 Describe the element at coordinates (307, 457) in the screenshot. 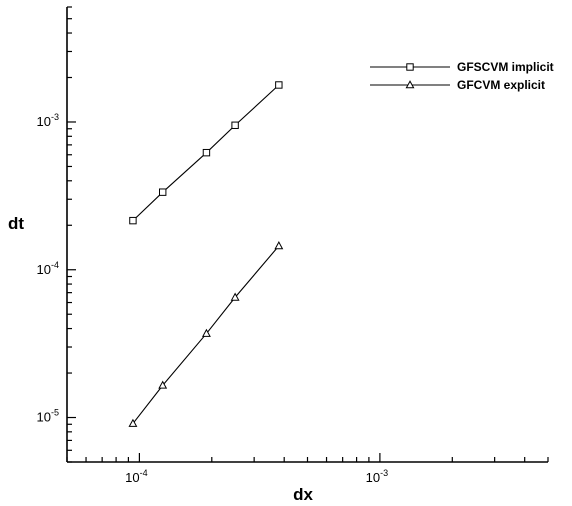

I see `x-axis-ticks` at that location.